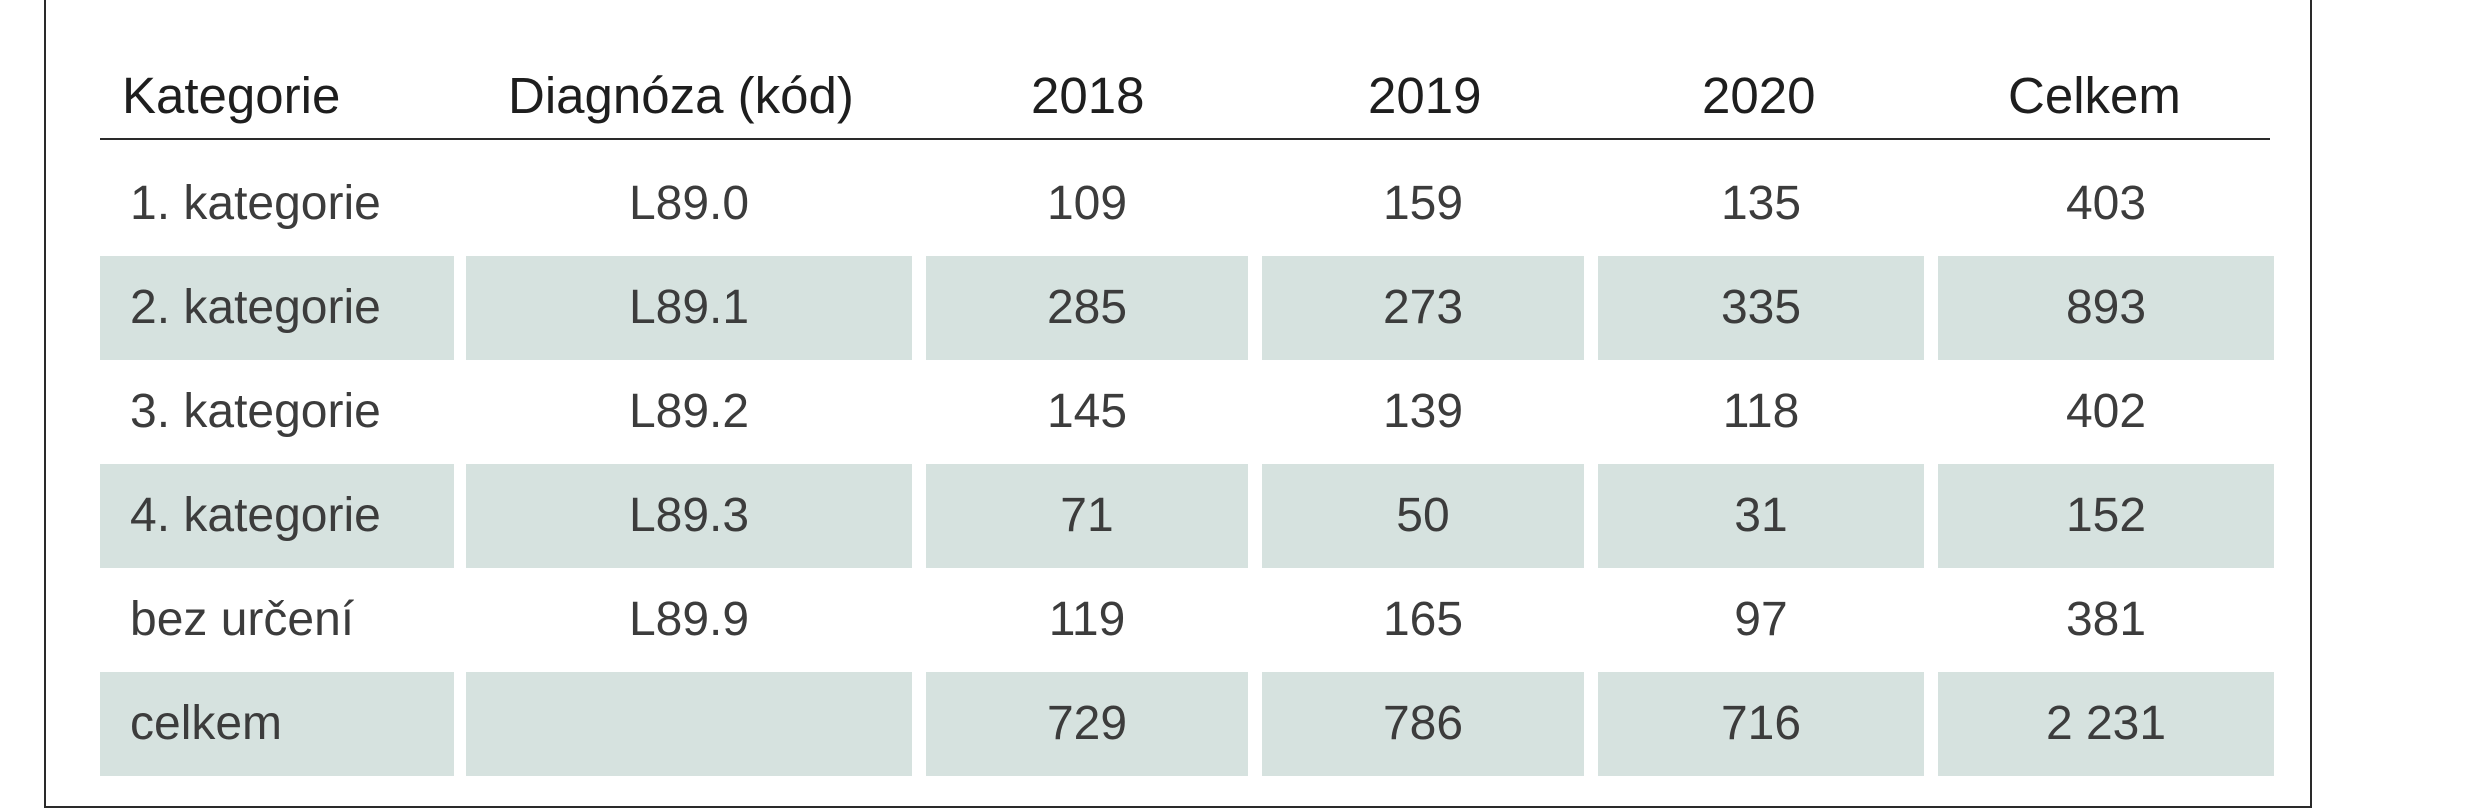 This screenshot has height=808, width=2467. What do you see at coordinates (2094, 95) in the screenshot?
I see `header-celkem: Celkem` at bounding box center [2094, 95].